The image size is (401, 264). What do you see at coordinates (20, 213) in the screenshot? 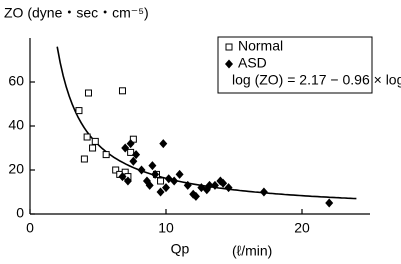
I see `y-tick-label: 0` at bounding box center [20, 213].